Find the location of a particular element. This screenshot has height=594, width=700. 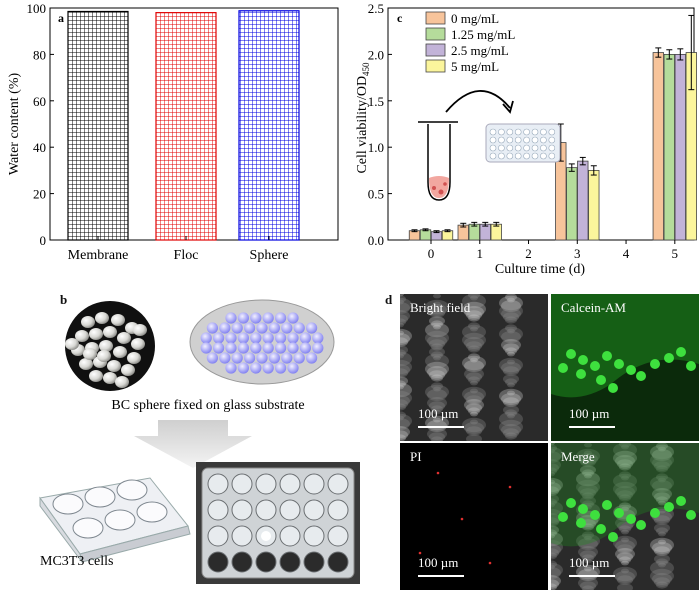

micro-label-pi: PI is located at coordinates (416, 456).